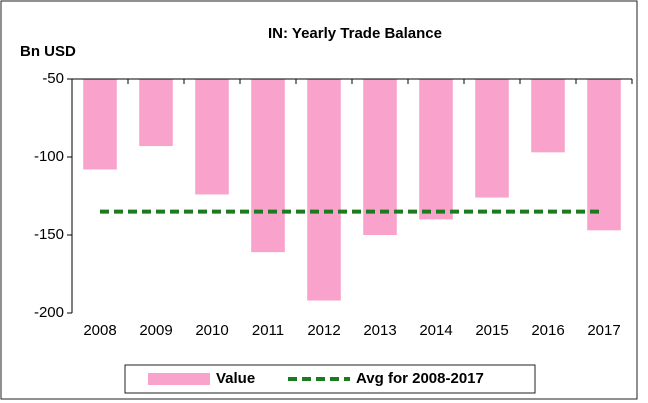 The width and height of the screenshot is (648, 403). What do you see at coordinates (491, 330) in the screenshot?
I see `x-tick-label: 2015` at bounding box center [491, 330].